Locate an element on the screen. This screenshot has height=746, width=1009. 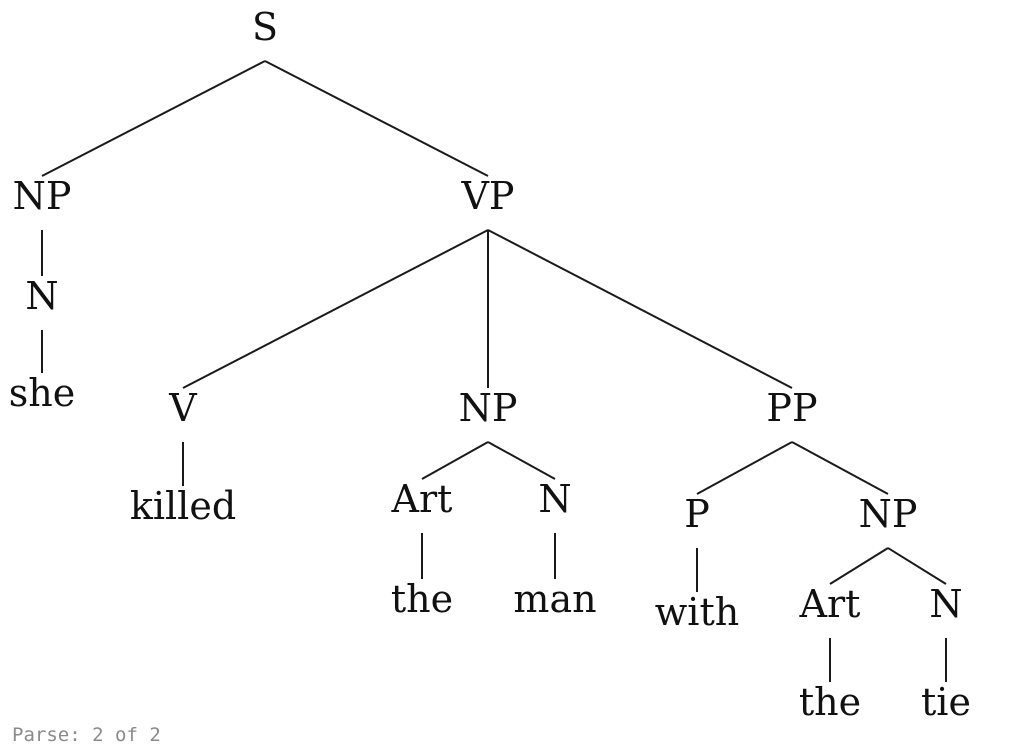
tree-word-man: man is located at coordinates (554, 599).